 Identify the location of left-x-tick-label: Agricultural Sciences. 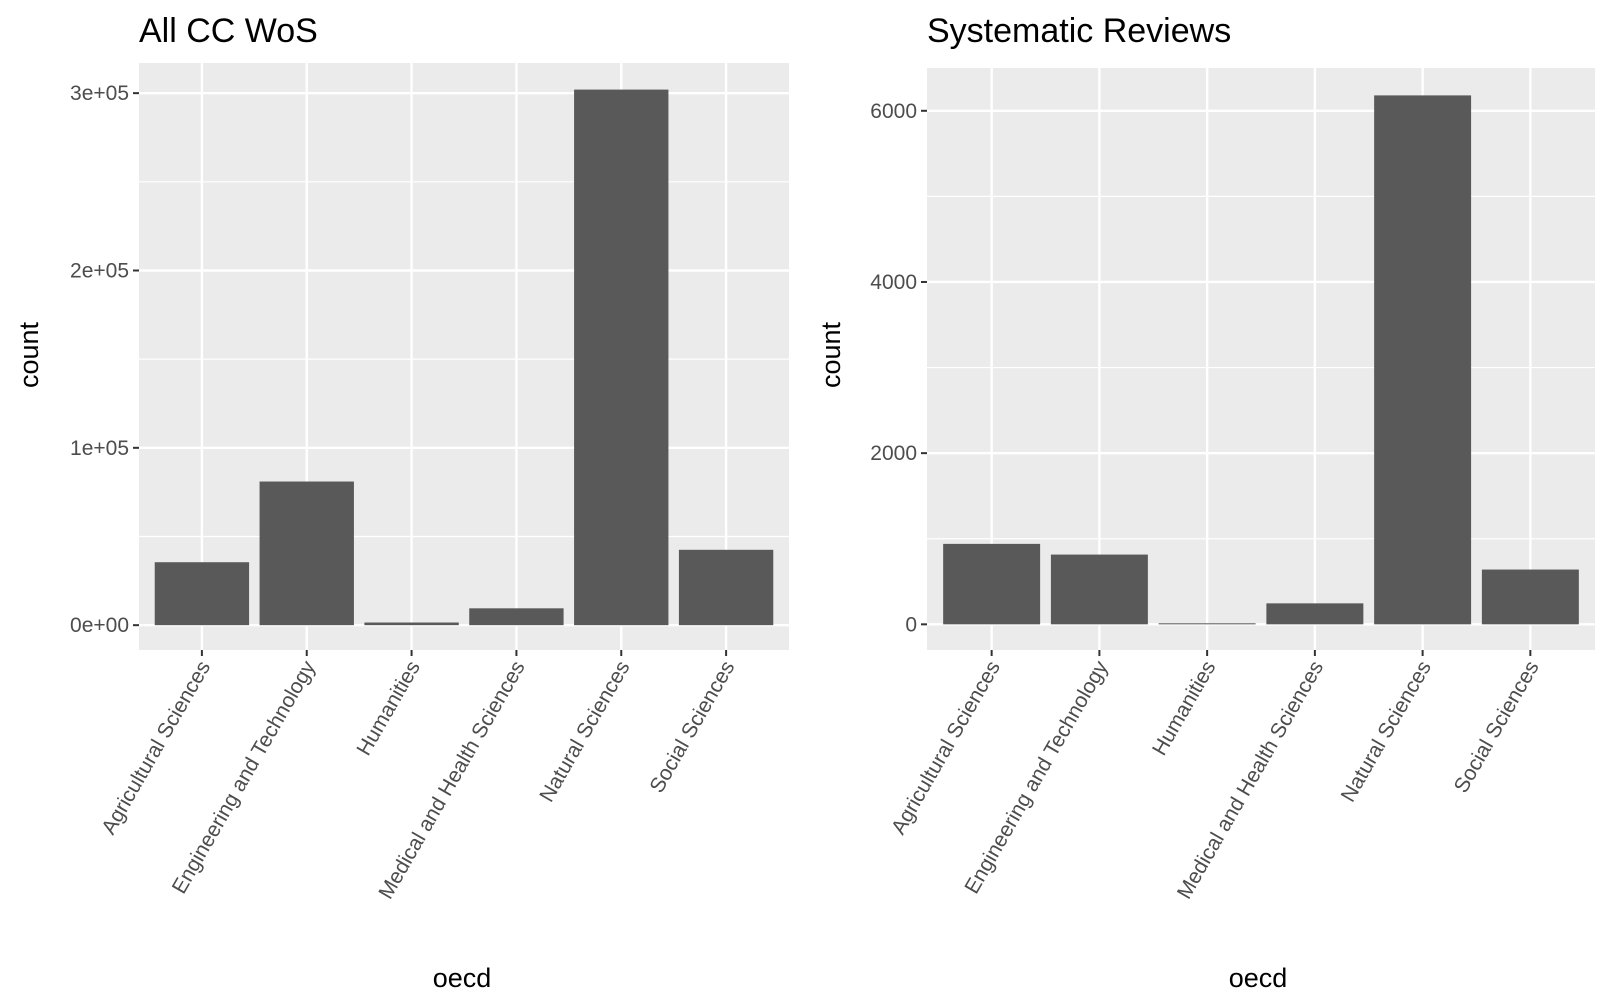
(156, 747).